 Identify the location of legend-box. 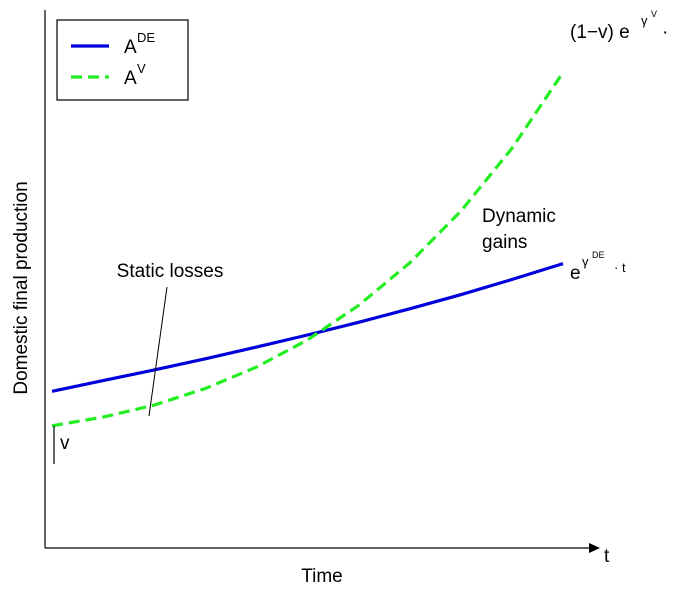
(122, 60).